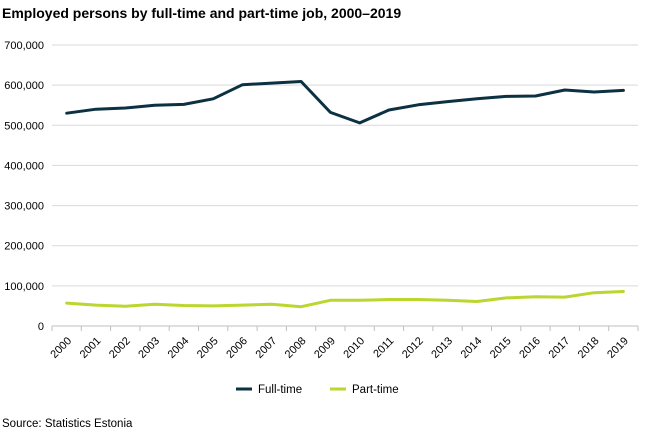  Describe the element at coordinates (41, 327) in the screenshot. I see `y-tick-label: 0` at that location.